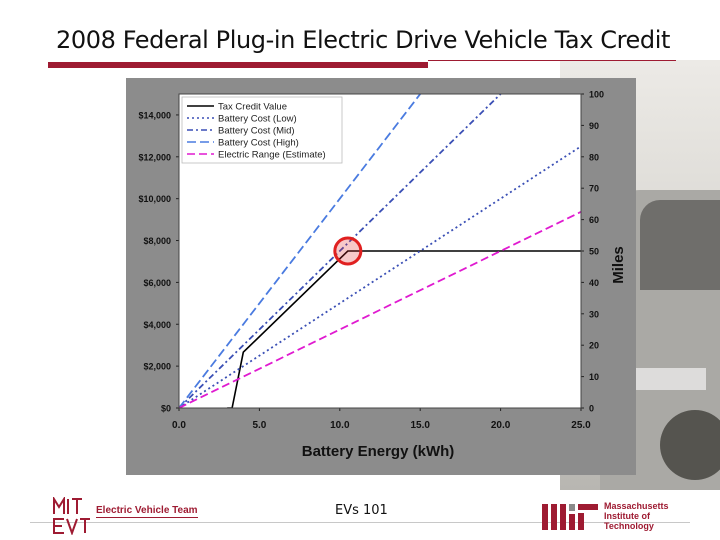  What do you see at coordinates (636, 506) in the screenshot?
I see `institute-line-1: Massachusetts` at bounding box center [636, 506].